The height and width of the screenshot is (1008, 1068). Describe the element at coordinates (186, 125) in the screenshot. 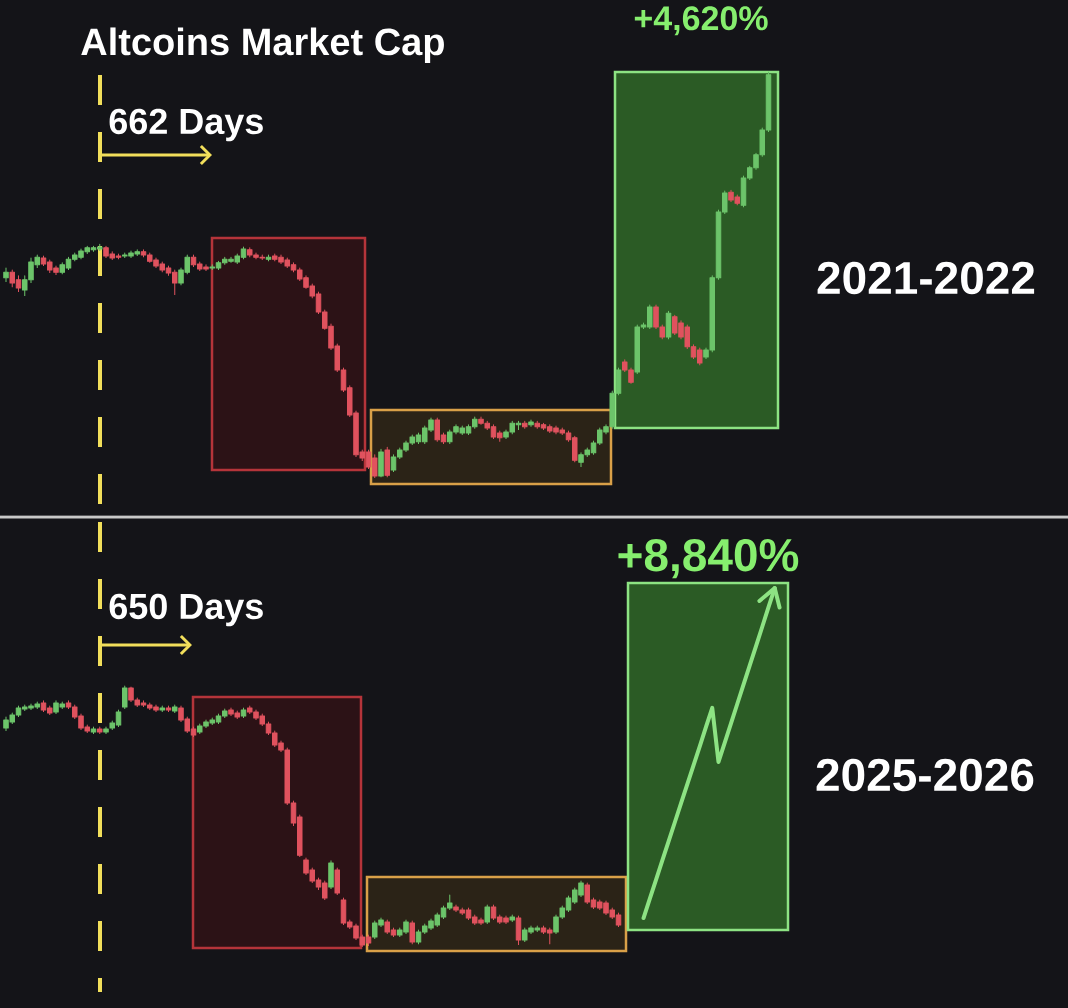

I see `annotation: 662 Days` at that location.